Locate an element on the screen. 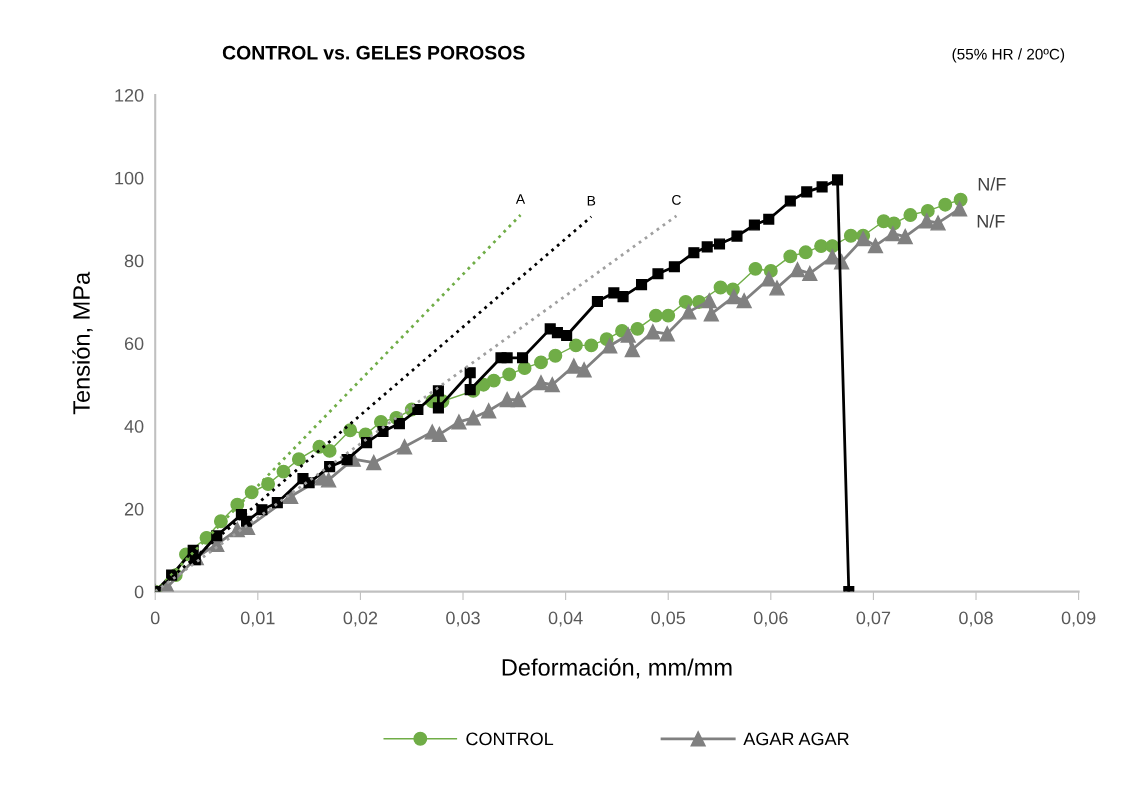 The image size is (1133, 792). chart-title: CONTROL vs. GELES POROSOS is located at coordinates (373, 52).